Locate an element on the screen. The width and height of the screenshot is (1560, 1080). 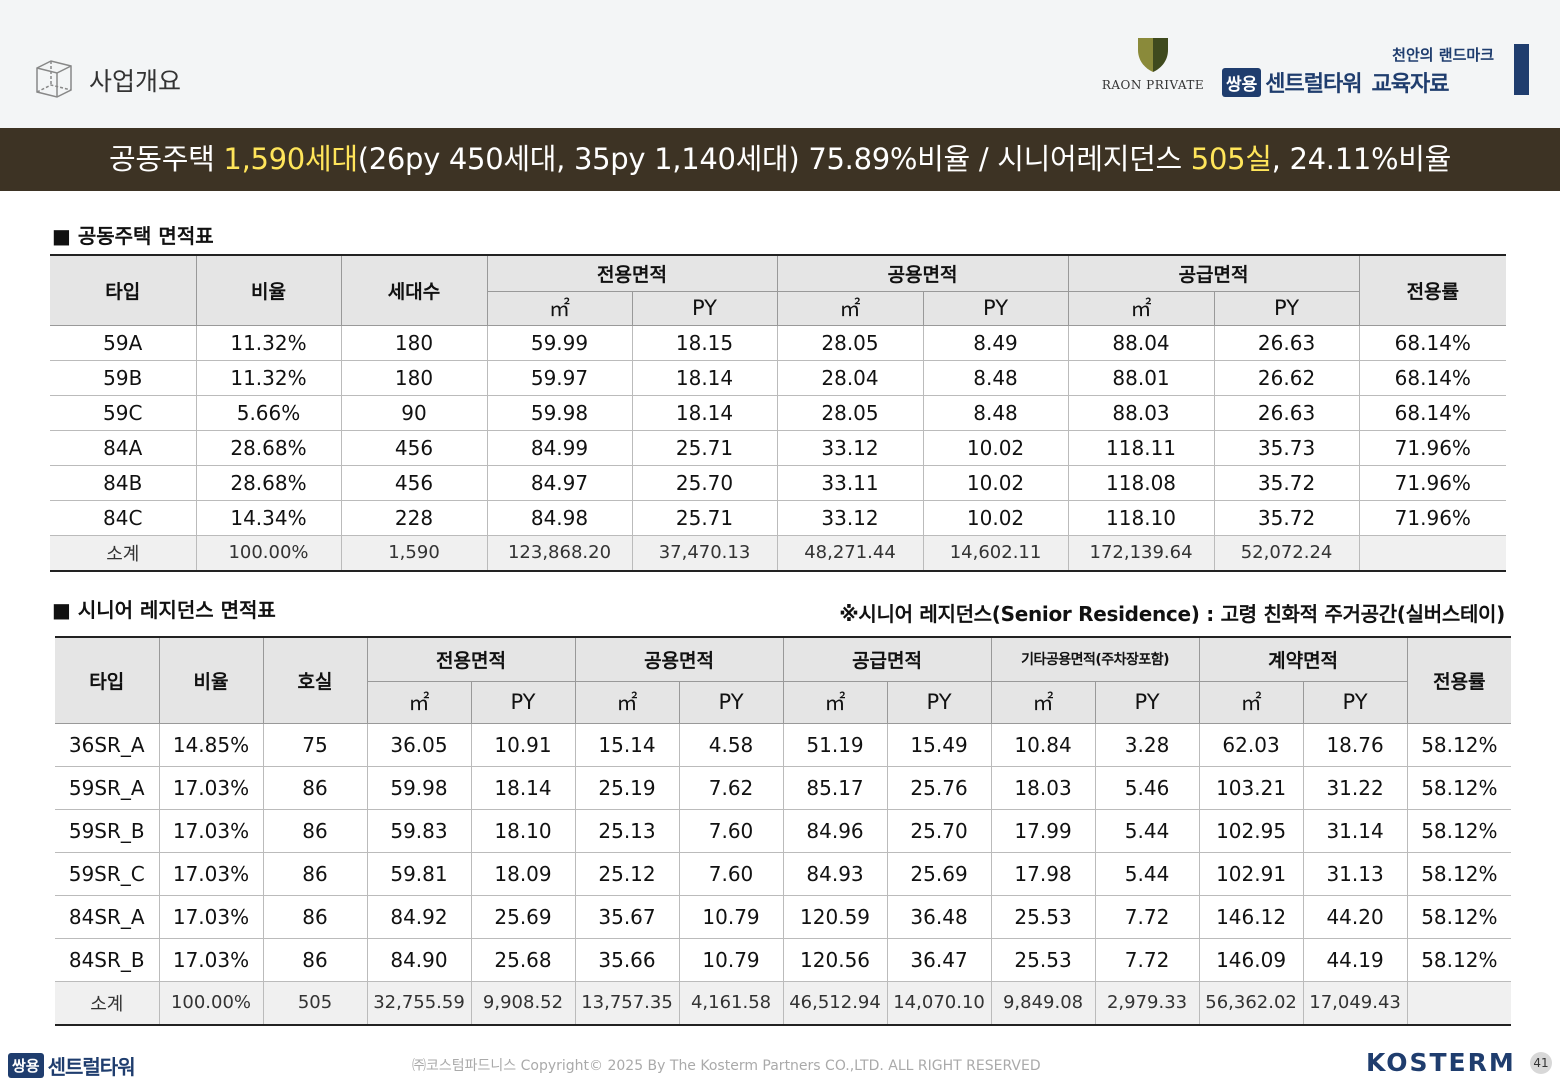
table-cell: 10.91 is located at coordinates (523, 744).